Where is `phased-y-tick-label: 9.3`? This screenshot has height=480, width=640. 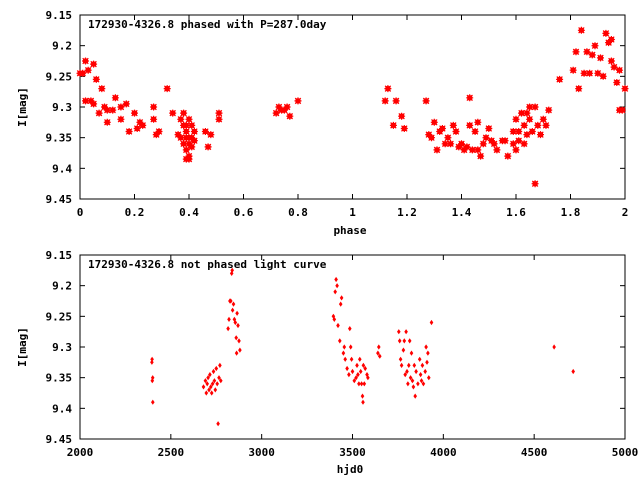
phased-y-tick-label: 9.3 is located at coordinates (62, 107).